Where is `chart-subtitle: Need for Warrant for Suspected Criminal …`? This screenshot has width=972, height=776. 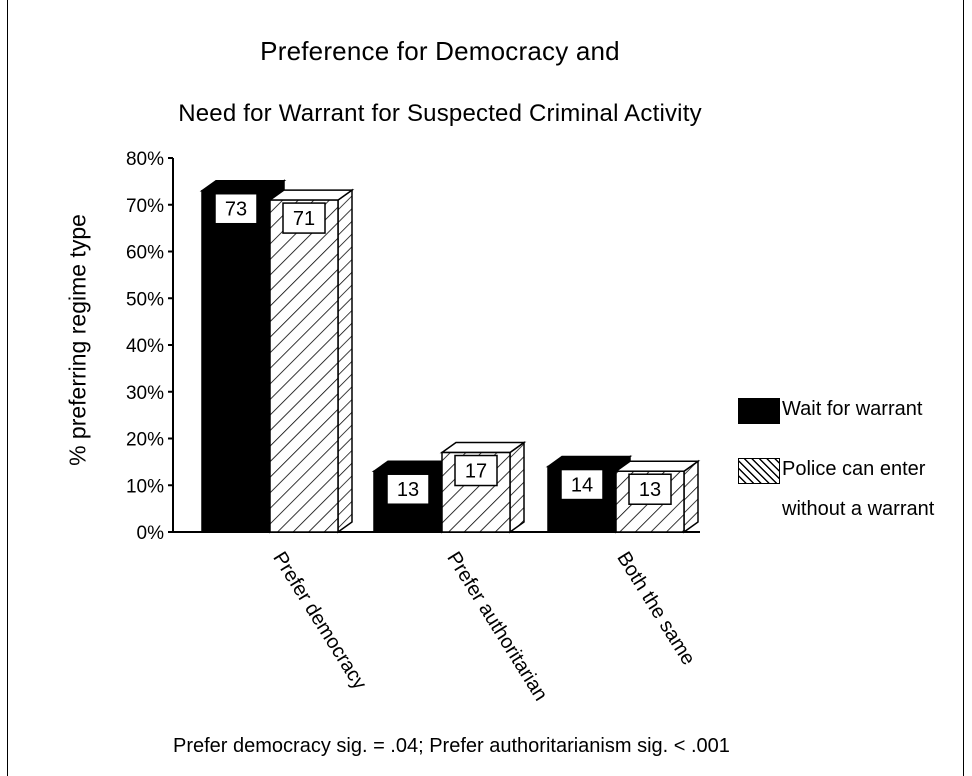
chart-subtitle: Need for Warrant for Suspected Criminal … is located at coordinates (440, 113).